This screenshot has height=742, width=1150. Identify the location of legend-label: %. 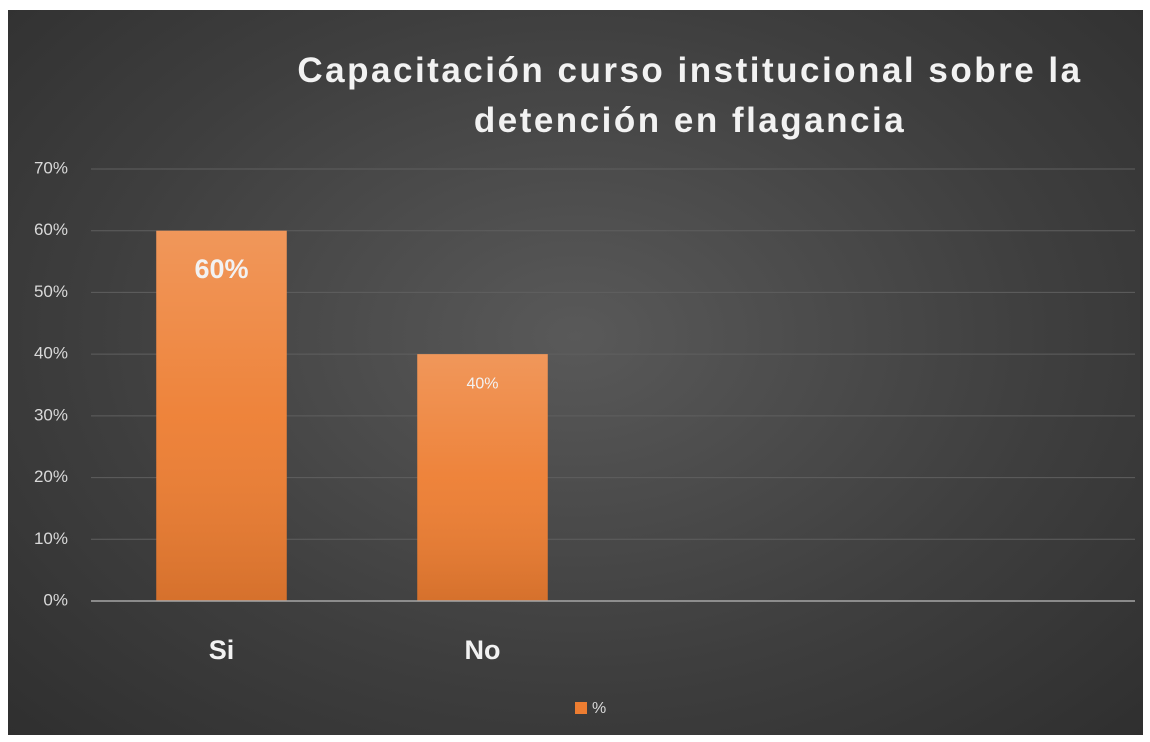
(599, 708).